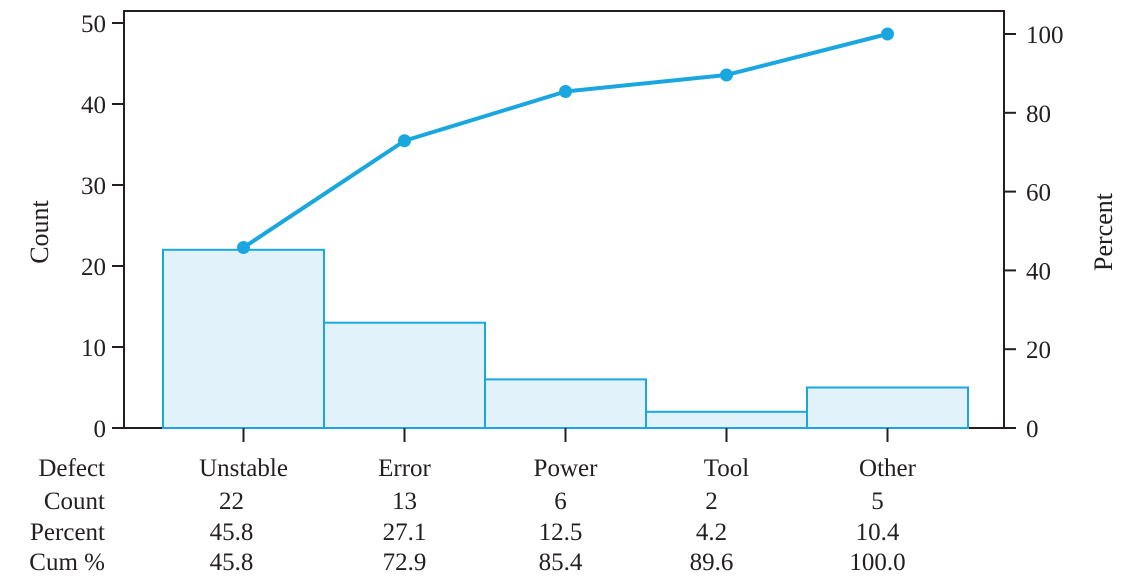 The height and width of the screenshot is (584, 1141). I want to click on y-tick-label-10: 10, so click(93, 348).